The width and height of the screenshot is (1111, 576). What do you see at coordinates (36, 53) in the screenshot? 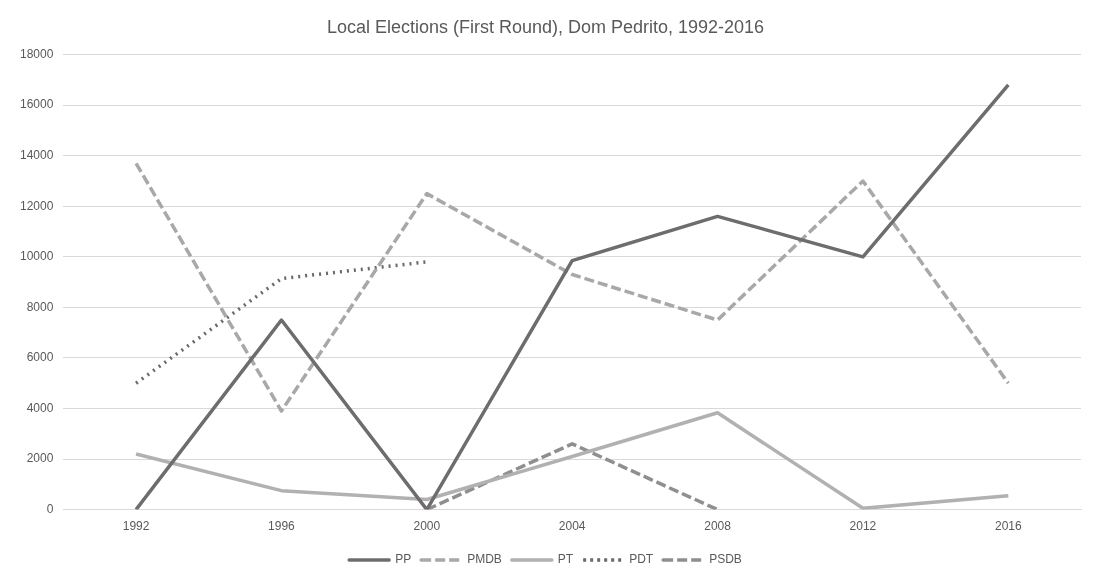
I see `y-tick-label: 18000` at bounding box center [36, 53].